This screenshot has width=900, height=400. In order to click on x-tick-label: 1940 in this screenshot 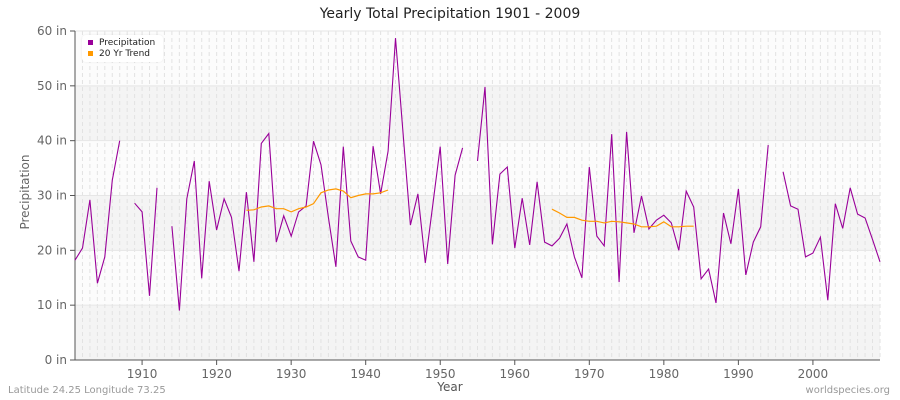, I will do `click(365, 374)`.